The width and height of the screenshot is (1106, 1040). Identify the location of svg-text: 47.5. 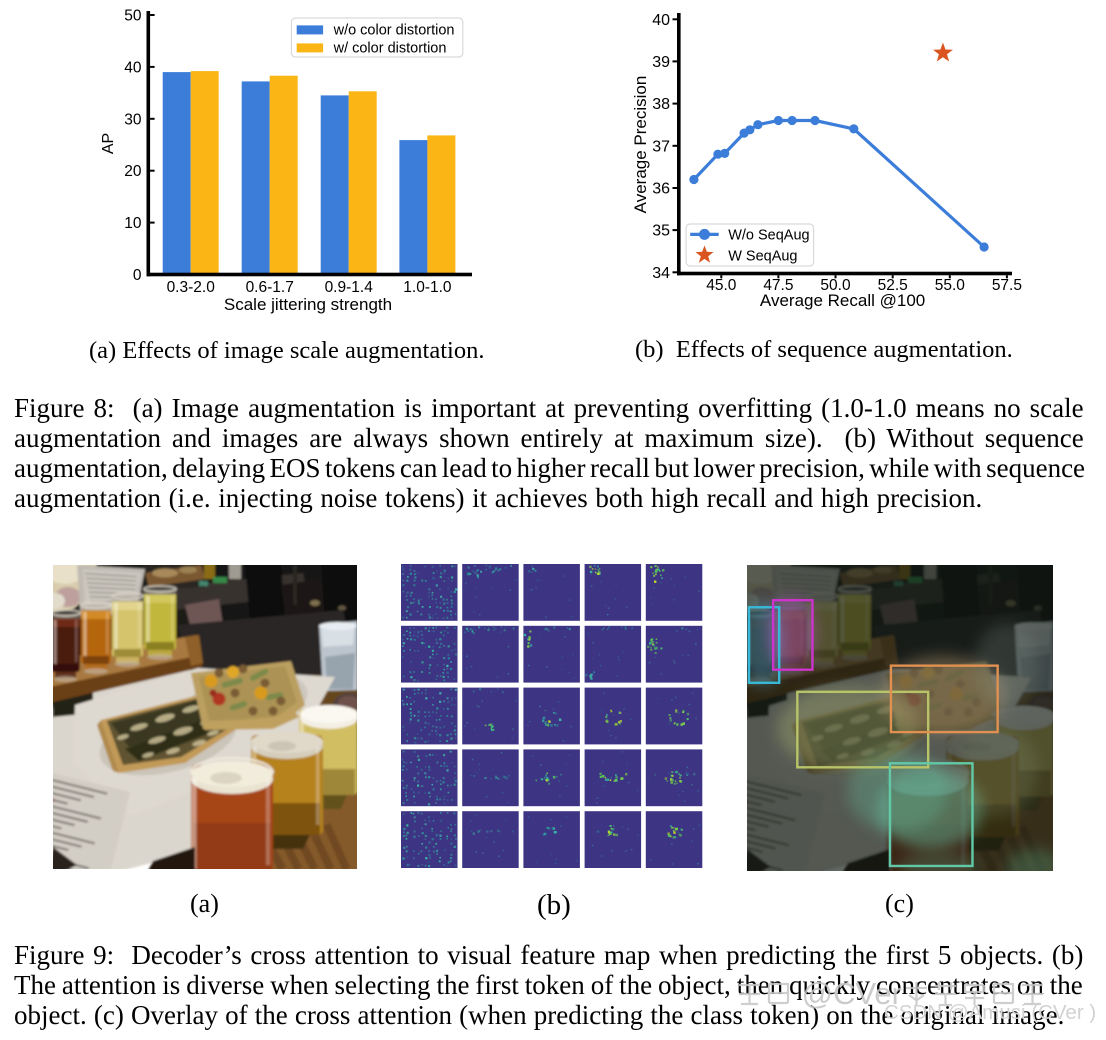
(778, 285).